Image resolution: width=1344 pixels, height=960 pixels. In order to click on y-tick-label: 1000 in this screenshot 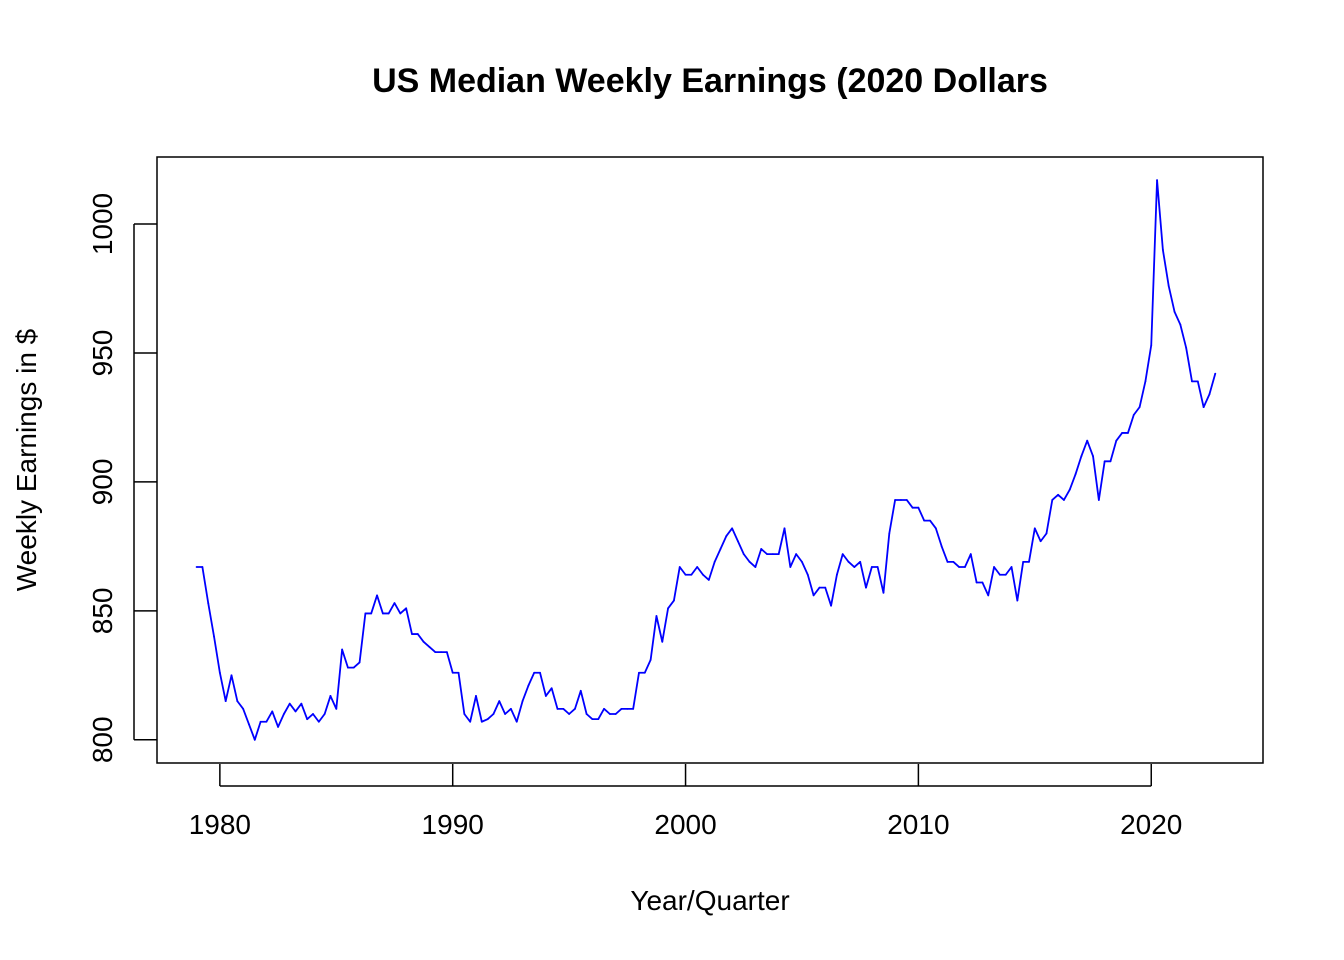, I will do `click(102, 224)`.